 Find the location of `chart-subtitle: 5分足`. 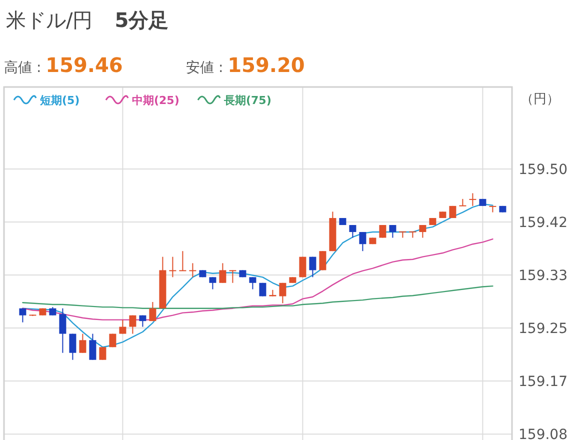

chart-subtitle: 5分足 is located at coordinates (141, 20).